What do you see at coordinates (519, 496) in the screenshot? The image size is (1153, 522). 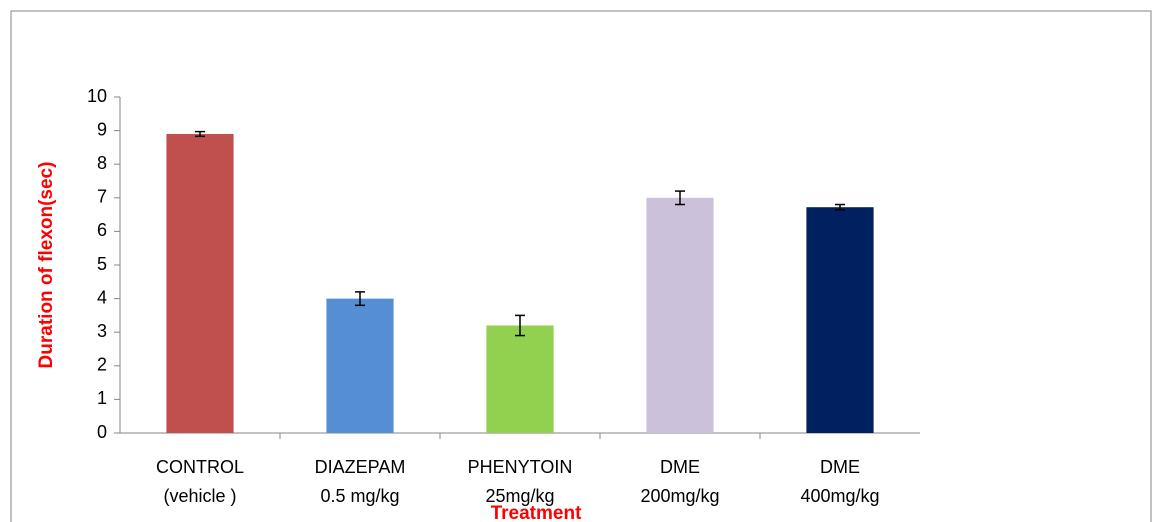 I see `x-tick-label: 25mg/kg` at bounding box center [519, 496].